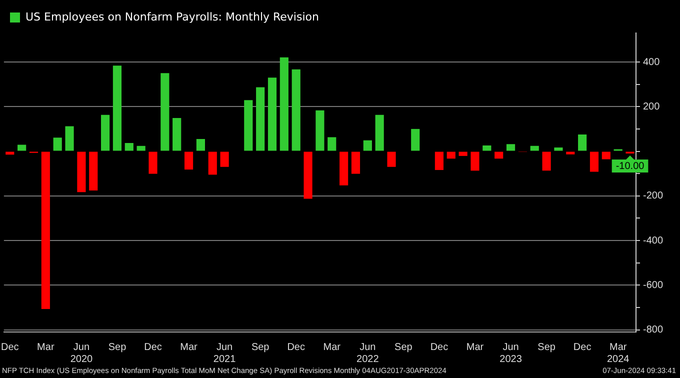 This screenshot has height=378, width=680. I want to click on legend-label: US Employees on Nonfarm Payrolls: Monthly Revision, so click(173, 17).